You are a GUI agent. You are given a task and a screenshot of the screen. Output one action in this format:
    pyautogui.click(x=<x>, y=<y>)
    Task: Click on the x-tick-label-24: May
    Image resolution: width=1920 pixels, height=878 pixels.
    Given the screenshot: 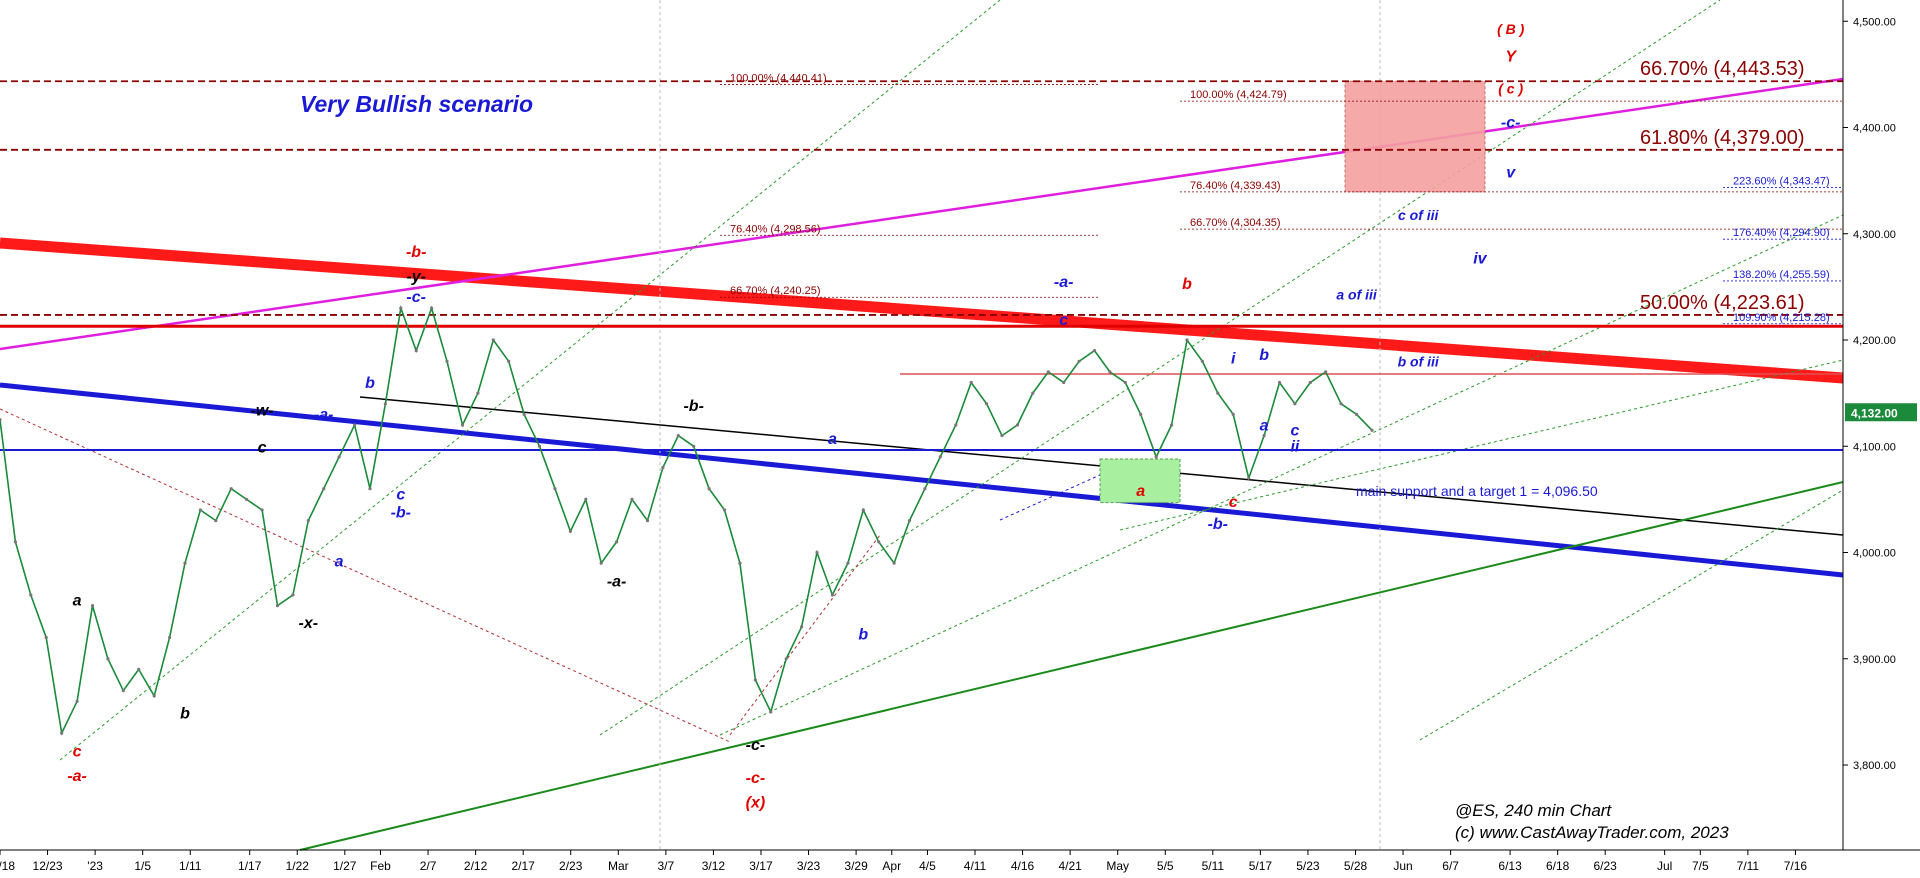 What is the action you would take?
    pyautogui.click(x=1117, y=866)
    